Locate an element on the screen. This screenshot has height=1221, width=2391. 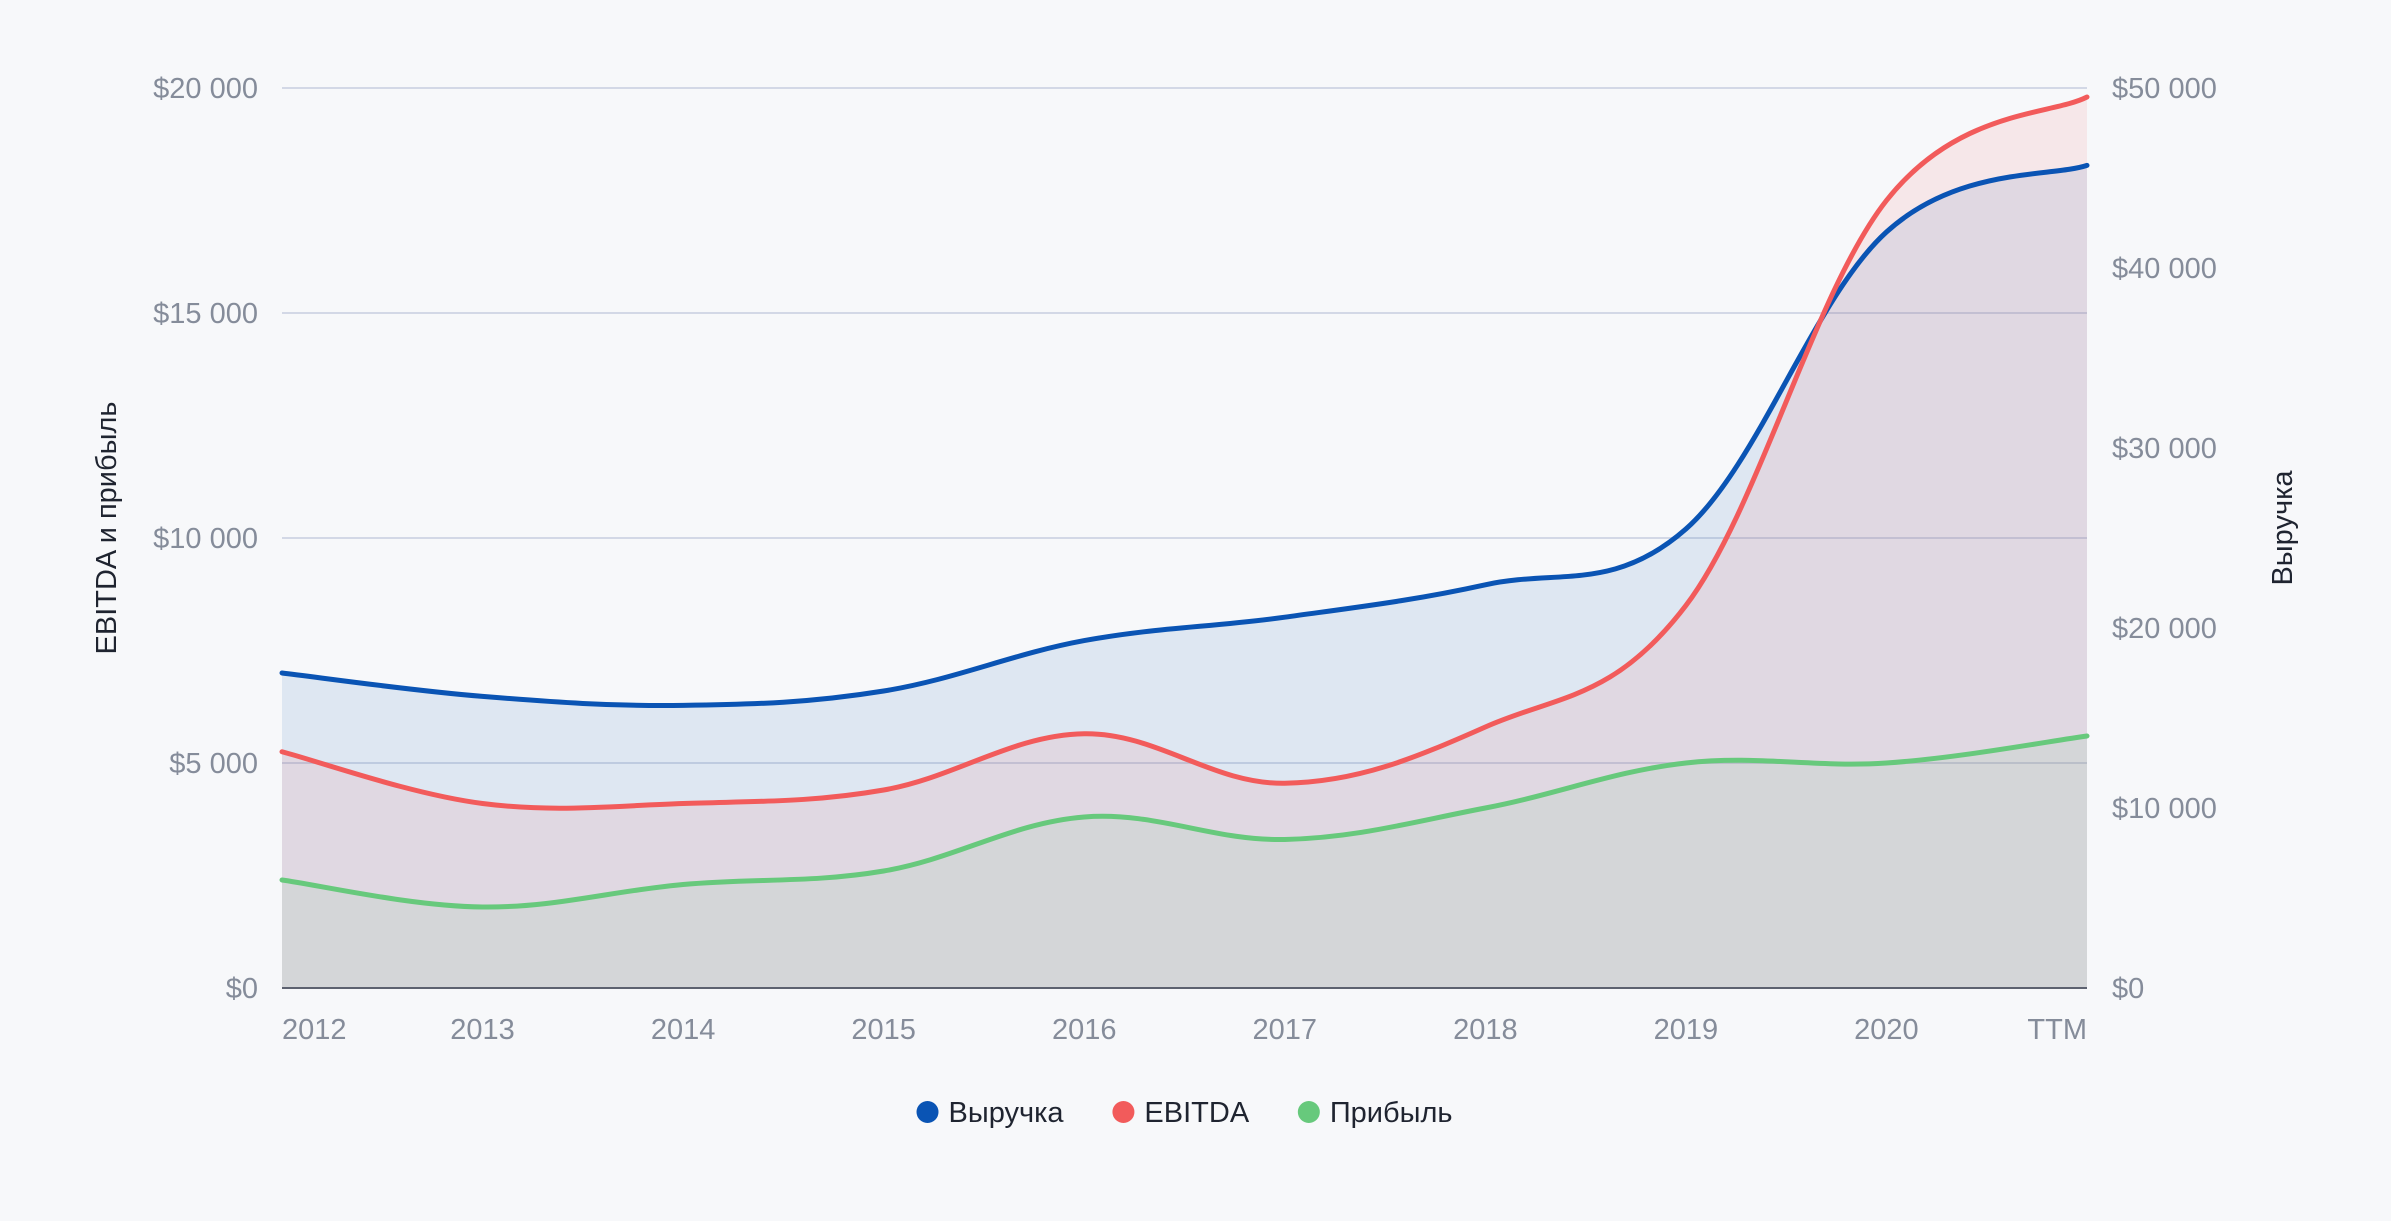
legend-item: EBITDA is located at coordinates (1181, 1113).